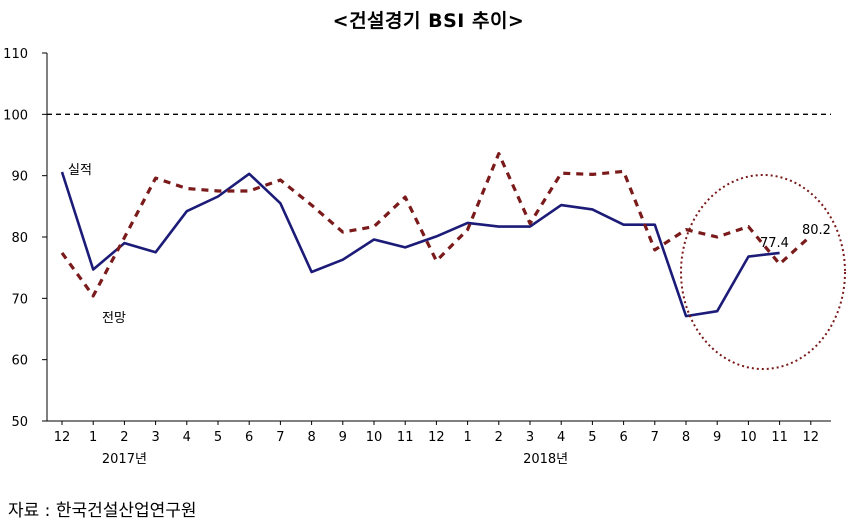 This screenshot has width=857, height=527. I want to click on point-label-actual: 77.4, so click(774, 243).